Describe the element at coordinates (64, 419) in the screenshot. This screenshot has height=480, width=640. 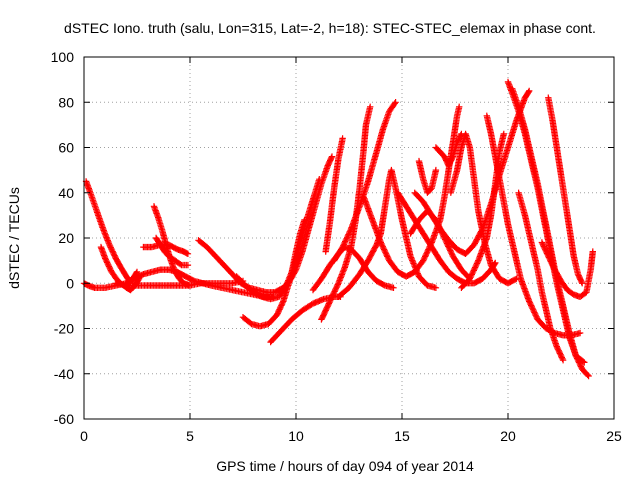
I see `y-tick-label: -60` at that location.